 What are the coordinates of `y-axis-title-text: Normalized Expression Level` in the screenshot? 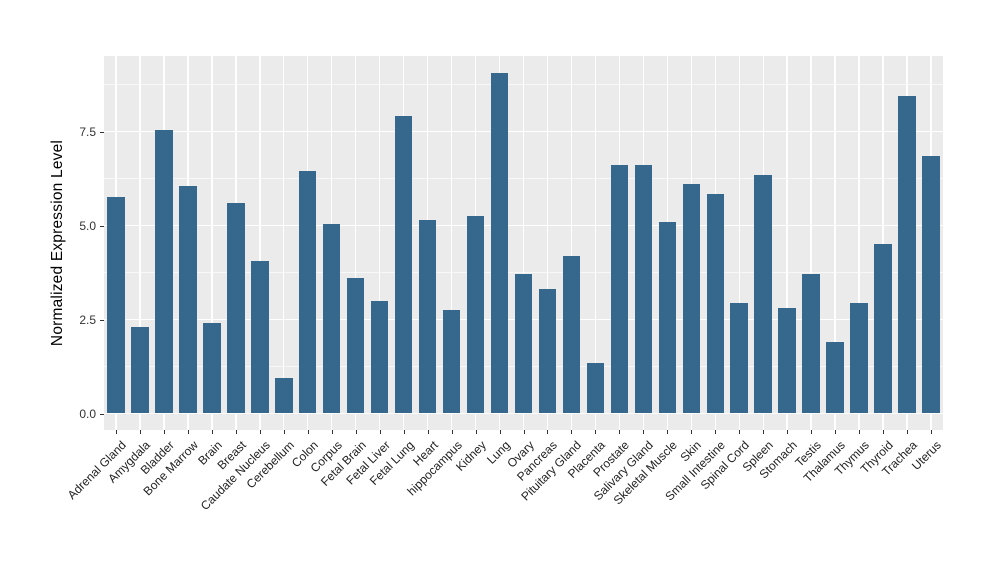 It's located at (58, 243).